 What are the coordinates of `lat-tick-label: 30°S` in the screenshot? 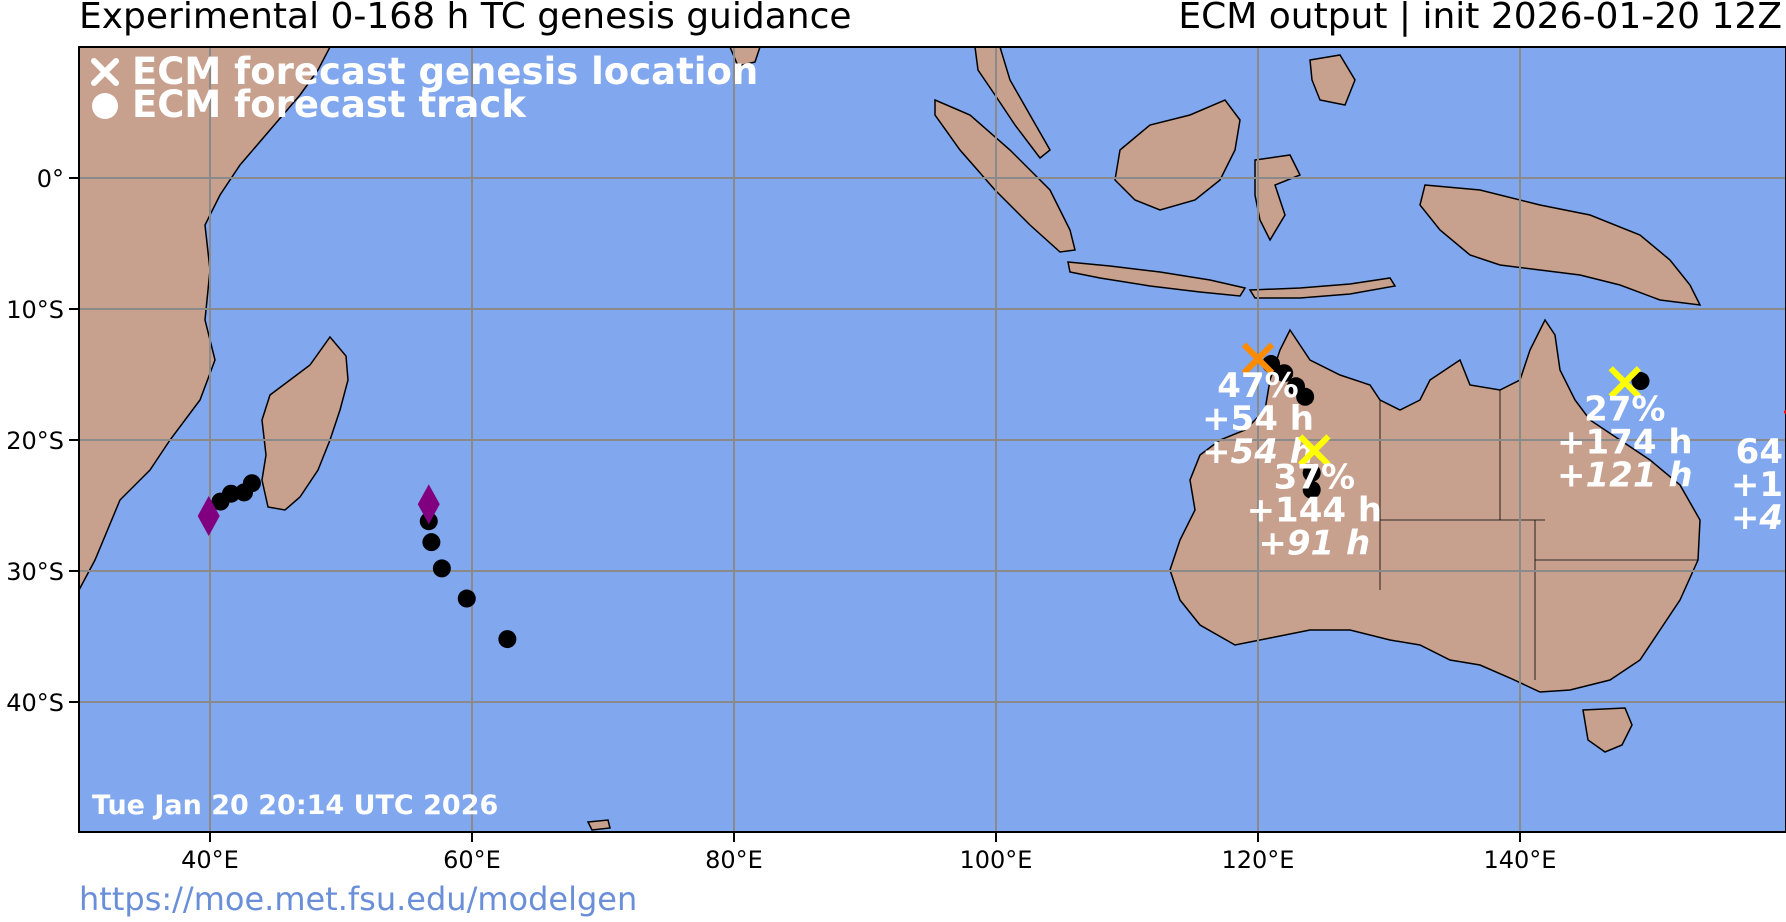 It's located at (35, 572).